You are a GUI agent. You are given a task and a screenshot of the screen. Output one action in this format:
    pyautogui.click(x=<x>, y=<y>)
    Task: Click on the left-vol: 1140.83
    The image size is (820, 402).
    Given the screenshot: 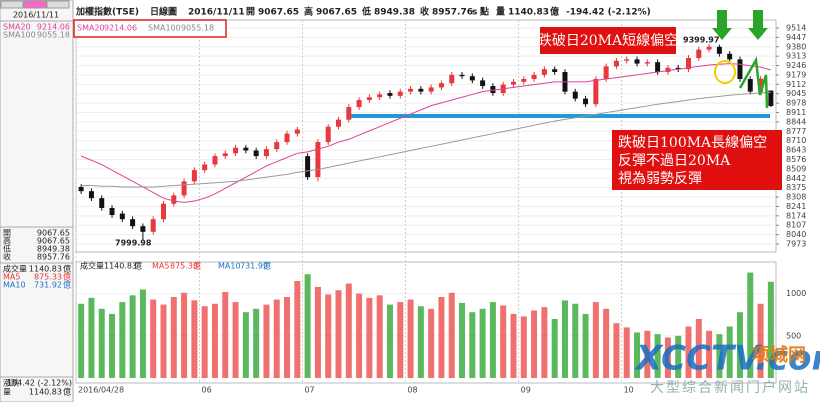 What is the action you would take?
    pyautogui.click(x=45, y=269)
    